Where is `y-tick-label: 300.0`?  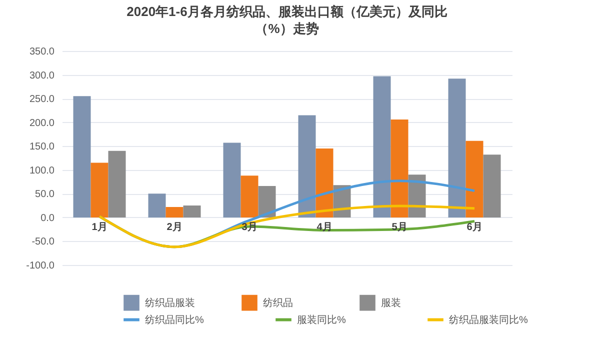
y-tick-label: 300.0 is located at coordinates (42, 76).